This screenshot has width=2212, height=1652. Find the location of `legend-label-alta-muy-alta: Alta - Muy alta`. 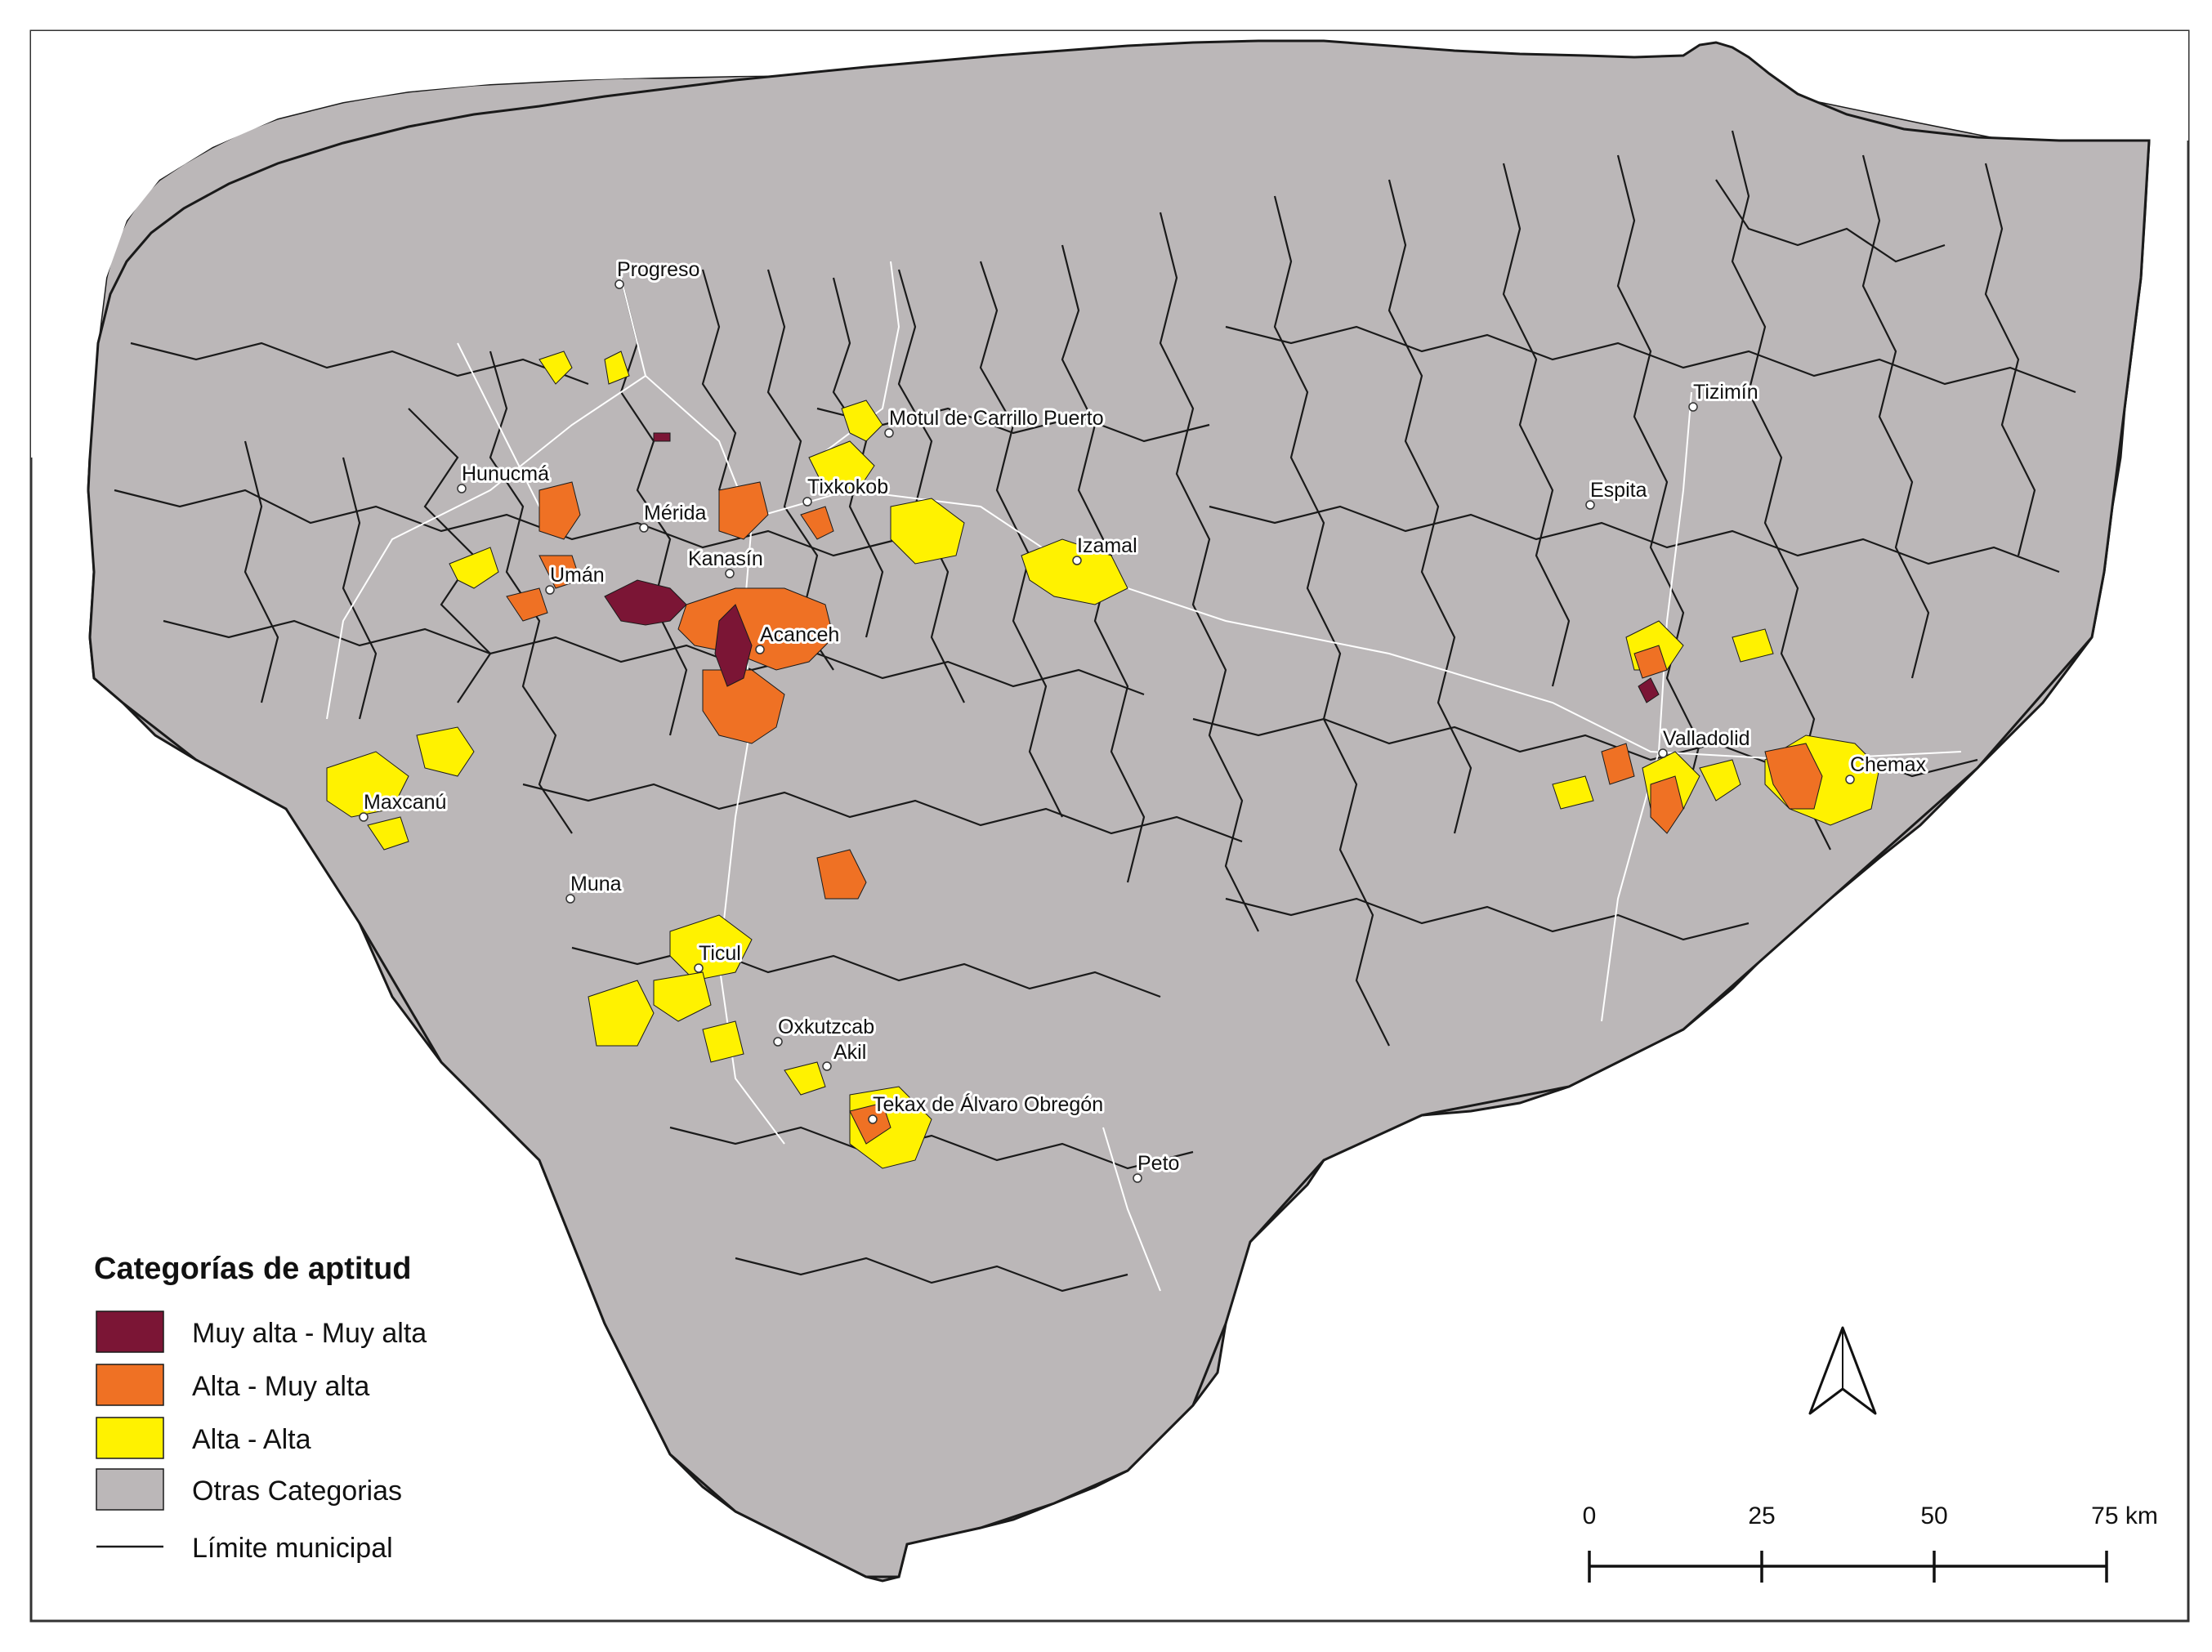

legend-label-alta-muy-alta: Alta - Muy alta is located at coordinates (280, 1386).